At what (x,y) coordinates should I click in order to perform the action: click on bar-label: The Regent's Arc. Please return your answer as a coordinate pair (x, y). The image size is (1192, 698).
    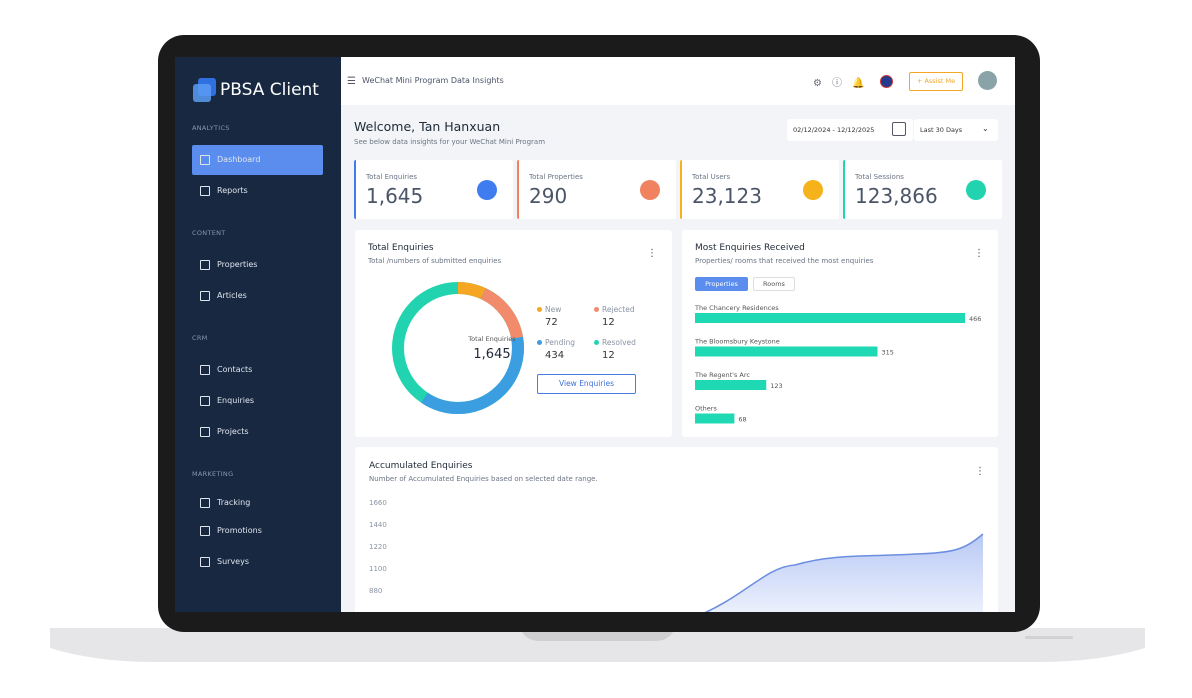
    Looking at the image, I should click on (722, 375).